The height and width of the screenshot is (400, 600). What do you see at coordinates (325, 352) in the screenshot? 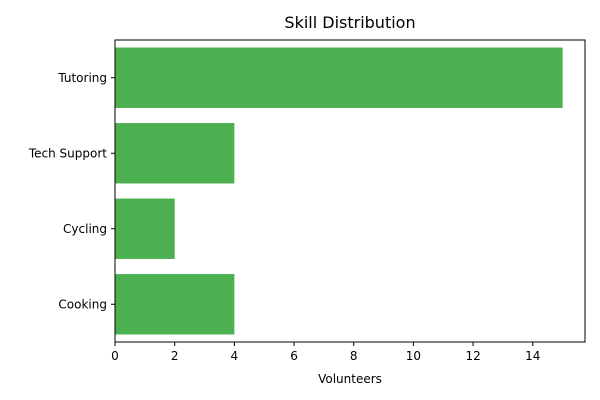
I see `x-axis-ticks: 0 2 4 6 8 10 12 14` at bounding box center [325, 352].